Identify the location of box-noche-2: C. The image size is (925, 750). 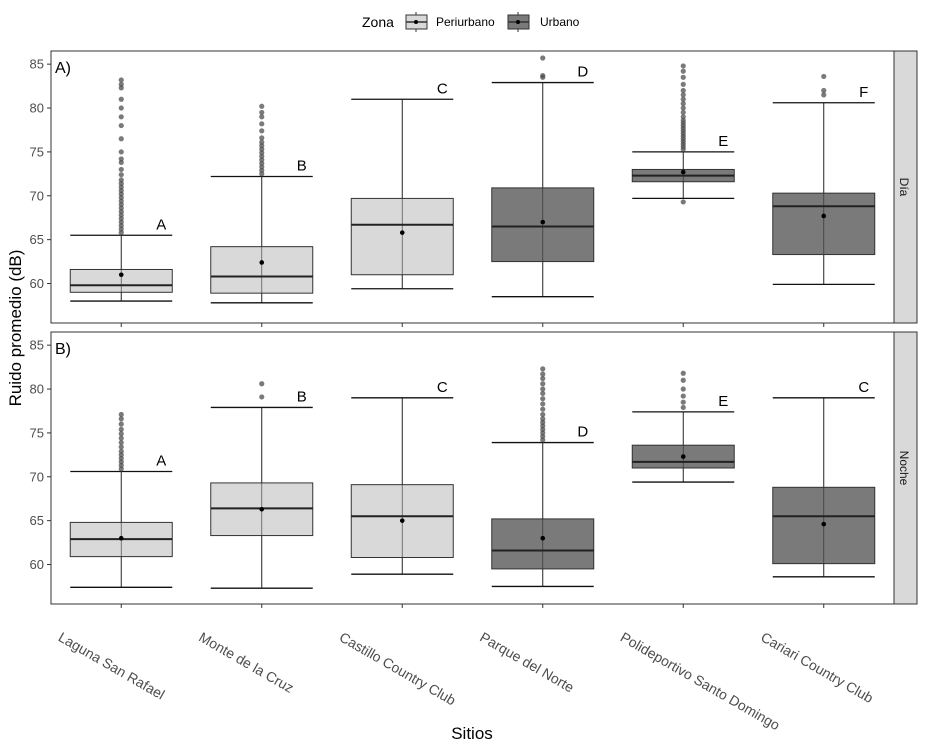
(402, 477).